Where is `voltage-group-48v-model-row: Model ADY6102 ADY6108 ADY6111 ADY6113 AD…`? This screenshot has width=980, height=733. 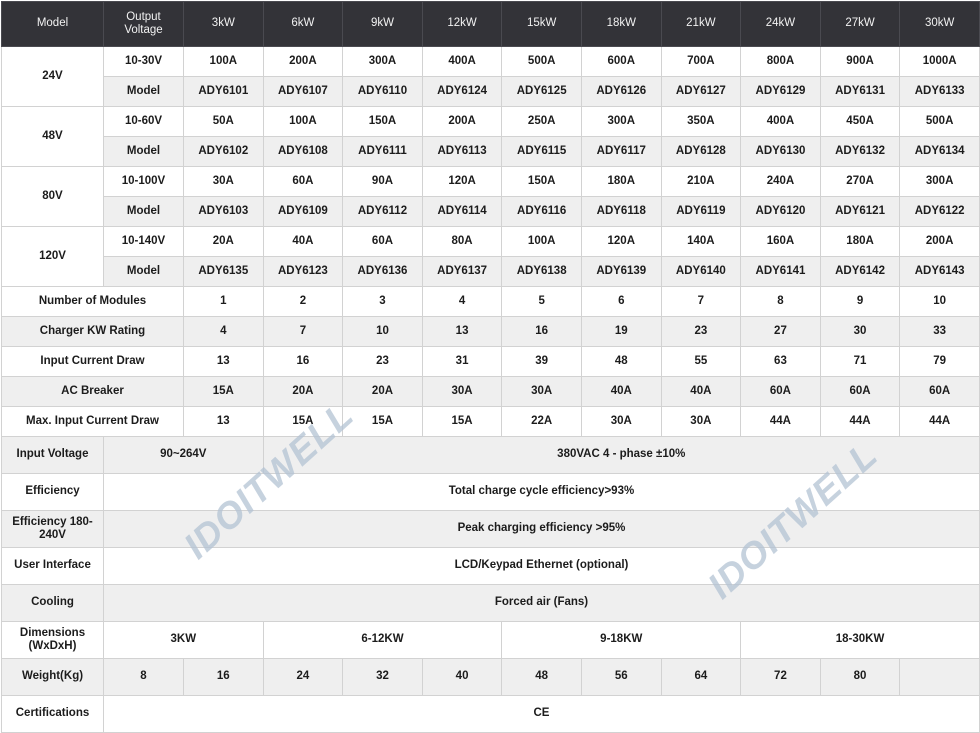 voltage-group-48v-model-row: Model ADY6102 ADY6108 ADY6111 ADY6113 AD… is located at coordinates (491, 151).